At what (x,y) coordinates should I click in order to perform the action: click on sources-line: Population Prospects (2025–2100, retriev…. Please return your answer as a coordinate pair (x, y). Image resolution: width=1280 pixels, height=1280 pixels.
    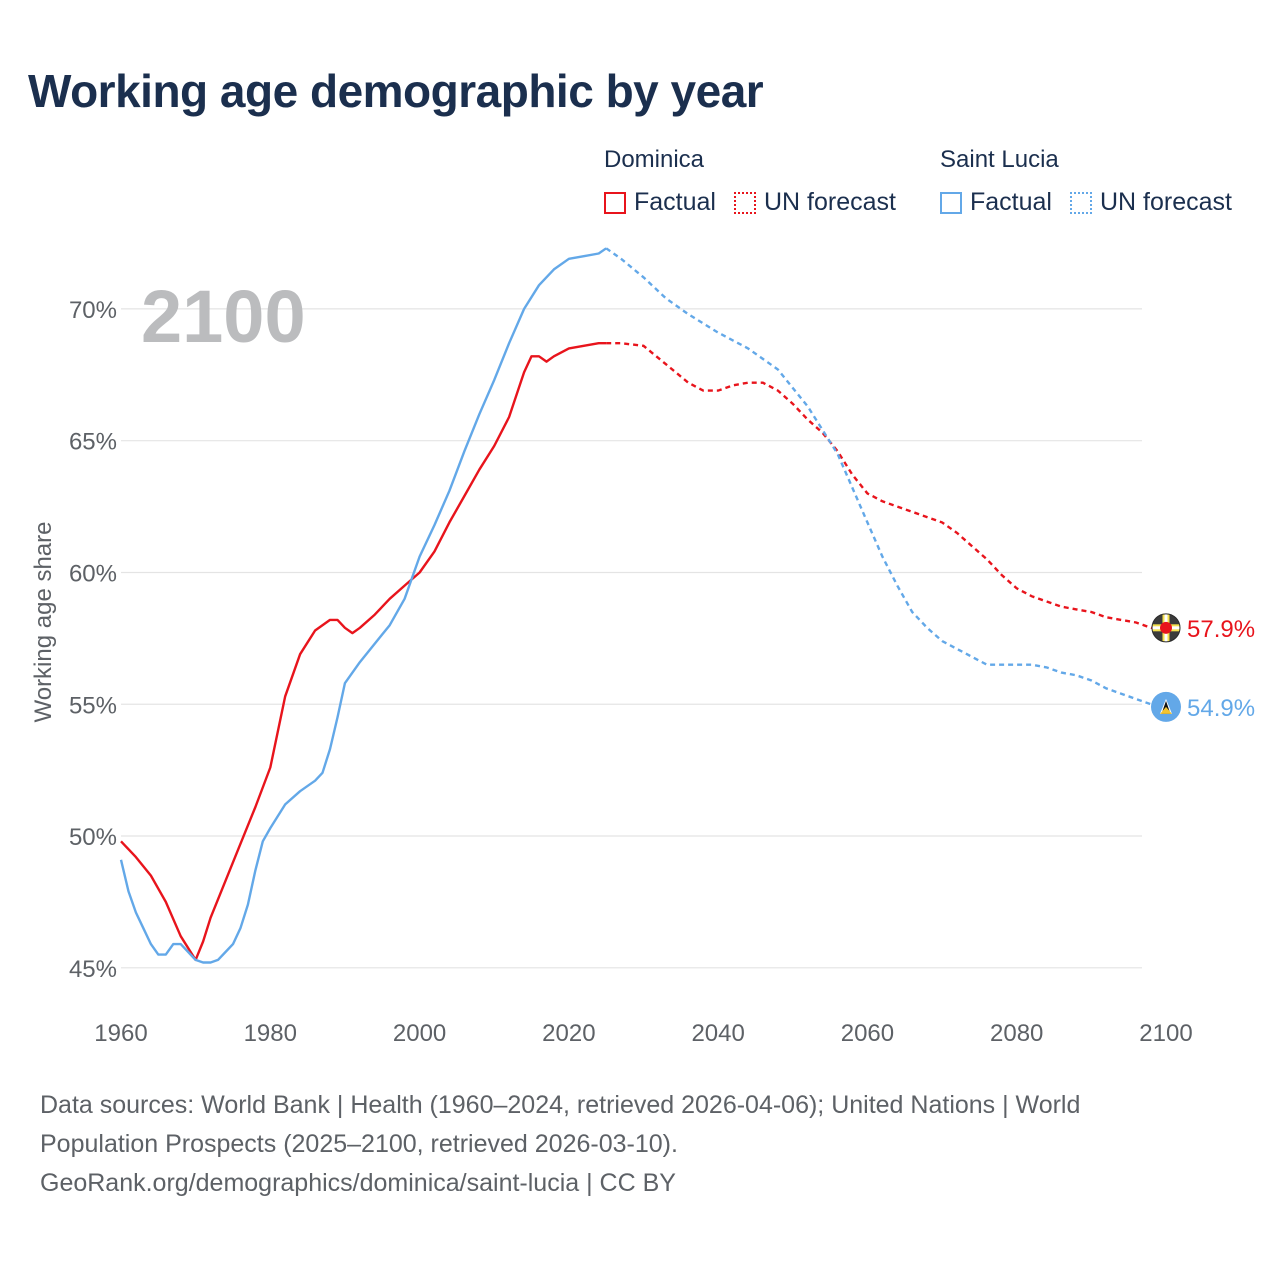
    Looking at the image, I should click on (359, 1144).